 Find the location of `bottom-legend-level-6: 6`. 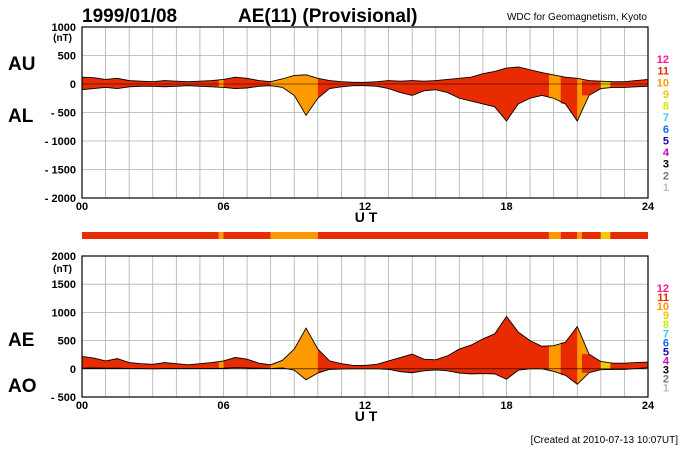

bottom-legend-level-6: 6 is located at coordinates (666, 343).